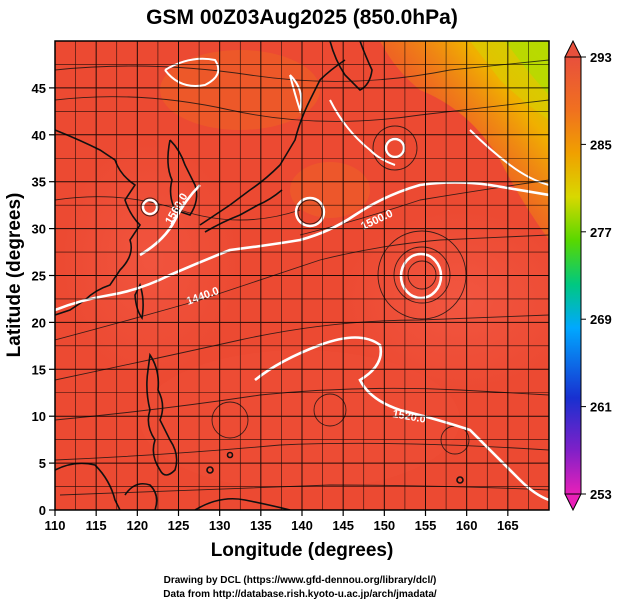  What do you see at coordinates (601, 407) in the screenshot?
I see `colorbar-tick-label: 261` at bounding box center [601, 407].